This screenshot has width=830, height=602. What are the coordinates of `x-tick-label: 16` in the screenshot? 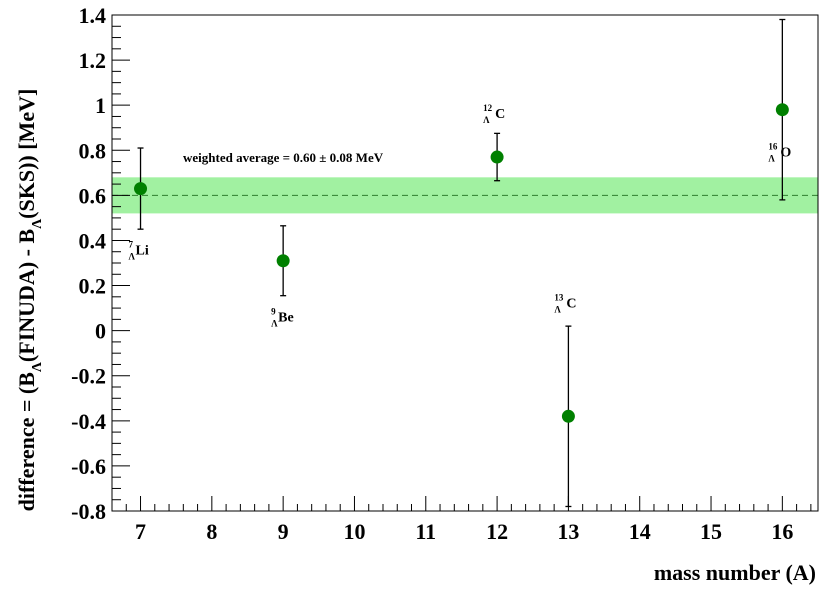 It's located at (782, 531).